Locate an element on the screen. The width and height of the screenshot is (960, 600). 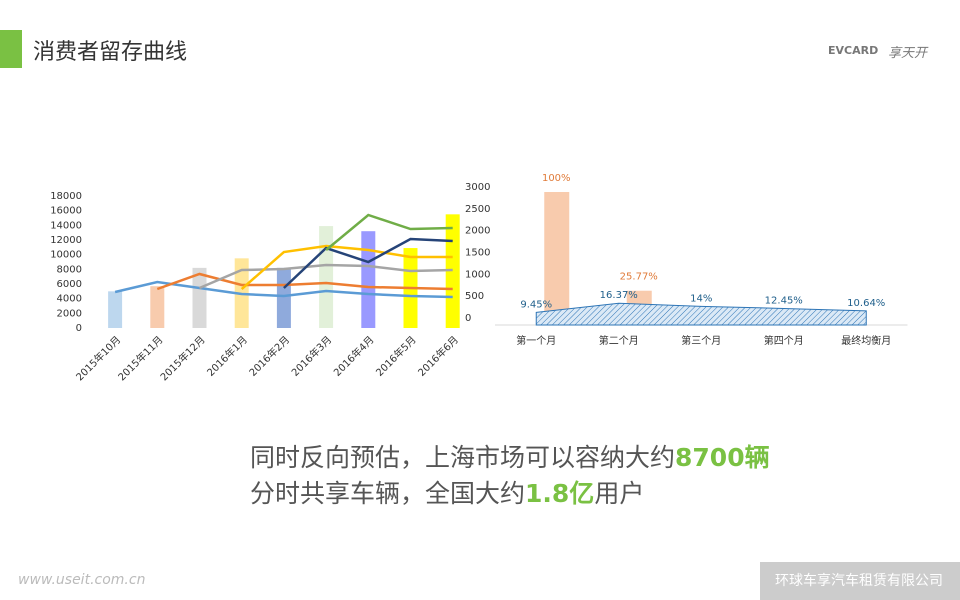
y2-tick-label: 1000 is located at coordinates (477, 274).